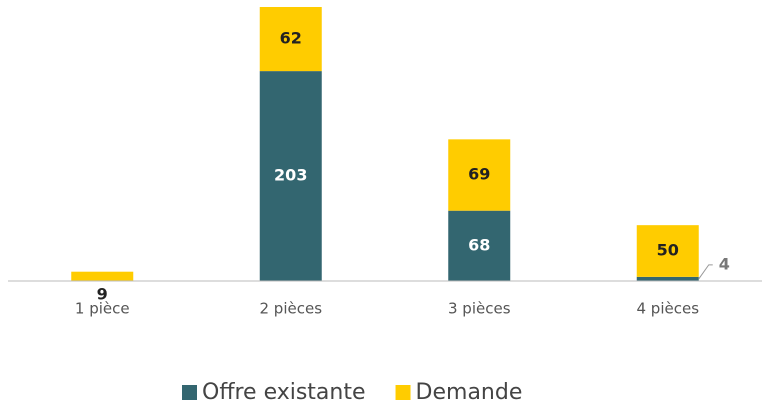  What do you see at coordinates (284, 392) in the screenshot?
I see `legend-label: Offre existante` at bounding box center [284, 392].